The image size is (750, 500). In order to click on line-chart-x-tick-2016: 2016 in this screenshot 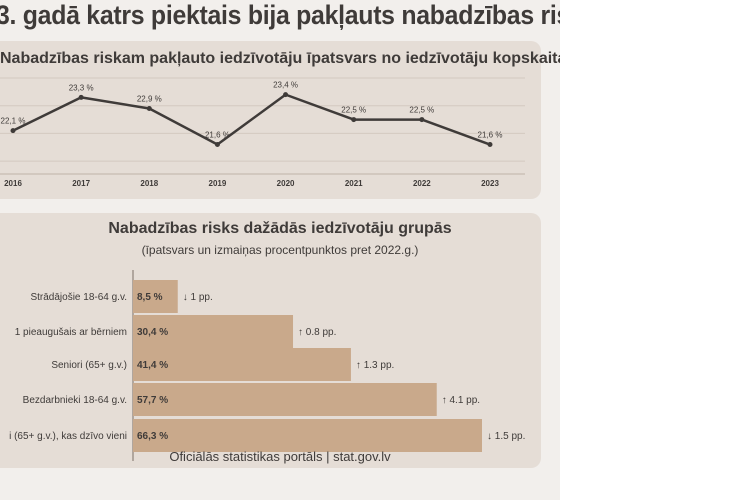, I will do `click(13, 183)`.